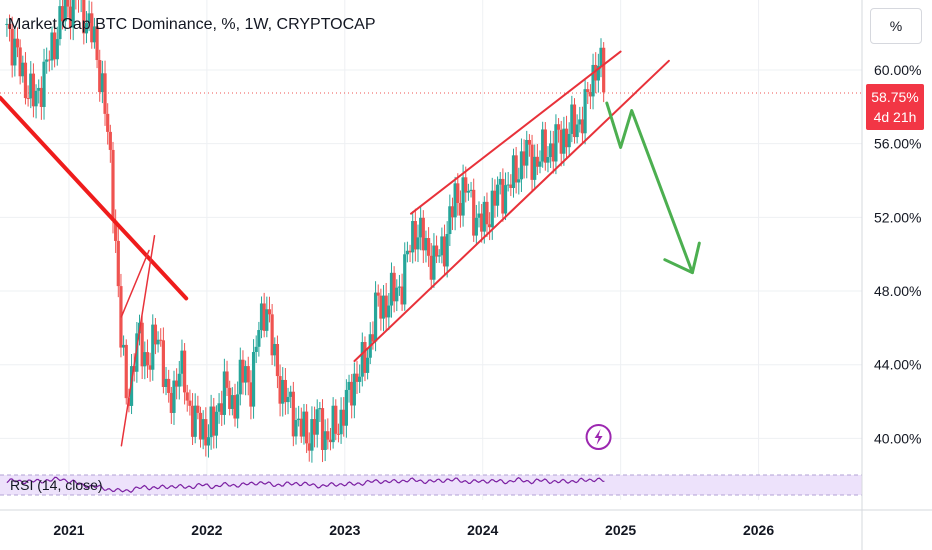 This screenshot has height=550, width=932. I want to click on icons-layer, so click(598, 437).